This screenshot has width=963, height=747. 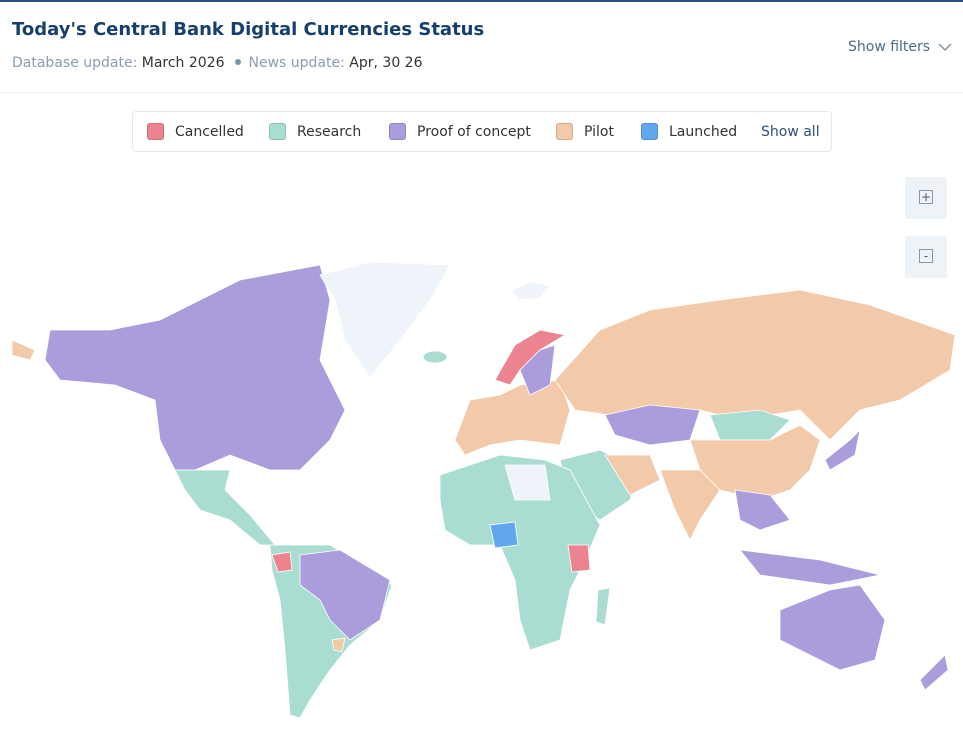 What do you see at coordinates (481, 92) in the screenshot?
I see `header-divider` at bounding box center [481, 92].